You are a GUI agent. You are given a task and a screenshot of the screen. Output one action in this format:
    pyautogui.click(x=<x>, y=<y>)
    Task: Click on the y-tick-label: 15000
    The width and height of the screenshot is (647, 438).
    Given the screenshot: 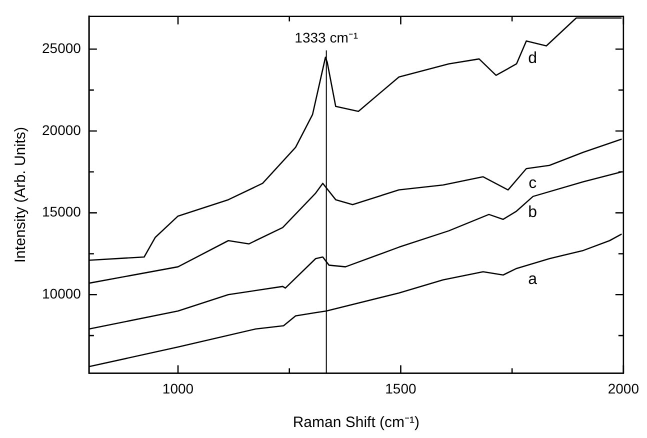 What is the action you would take?
    pyautogui.click(x=62, y=212)
    